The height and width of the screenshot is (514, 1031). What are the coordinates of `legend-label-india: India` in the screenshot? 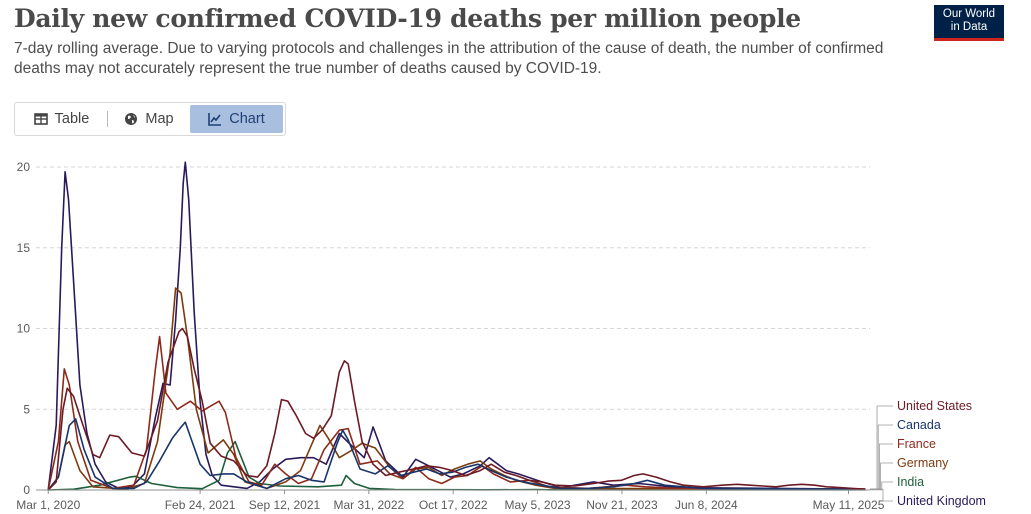 It's located at (910, 482).